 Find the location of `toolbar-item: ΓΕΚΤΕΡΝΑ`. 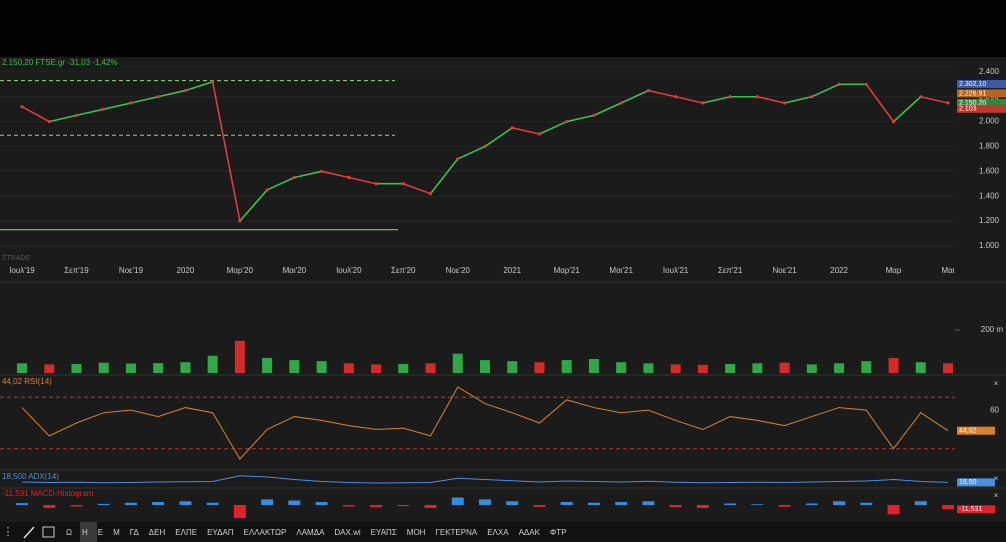

toolbar-item: ΓΕΚΤΕΡΝΑ is located at coordinates (456, 532).